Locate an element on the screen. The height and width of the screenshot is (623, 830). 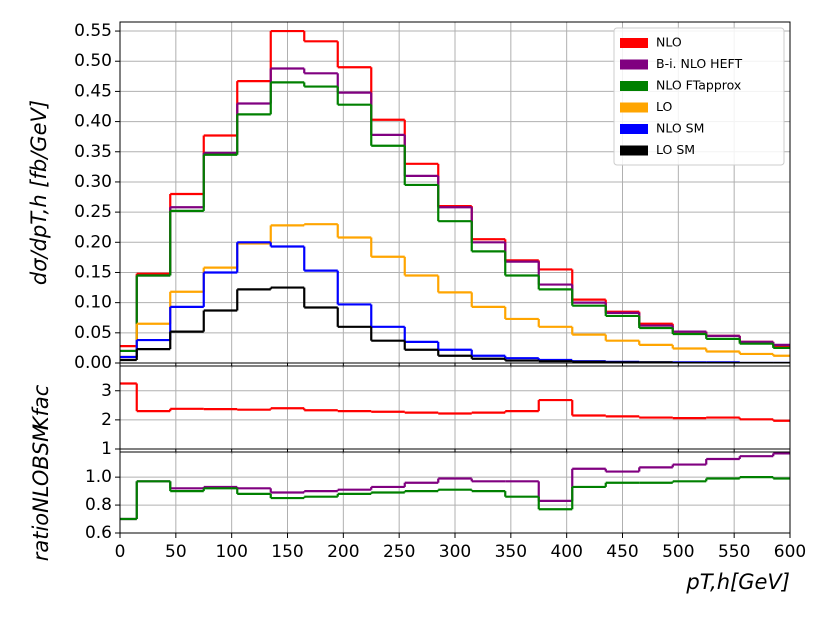
x-axis-label: pT,h[GeV] is located at coordinates (737, 582).